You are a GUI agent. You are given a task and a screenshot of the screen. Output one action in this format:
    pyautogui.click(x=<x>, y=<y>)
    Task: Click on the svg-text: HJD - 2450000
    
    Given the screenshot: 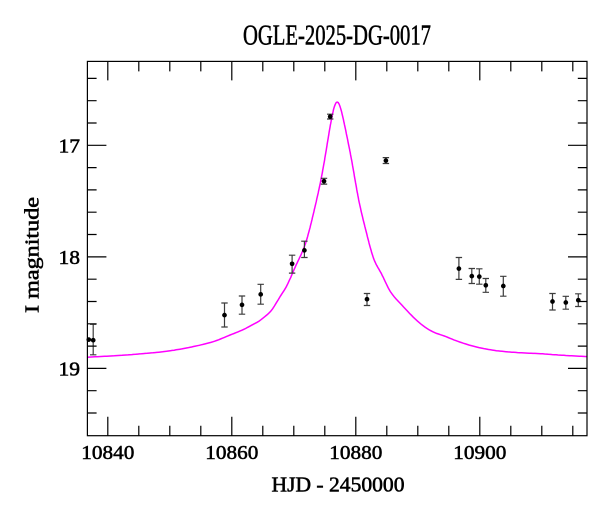 What is the action you would take?
    pyautogui.click(x=338, y=484)
    